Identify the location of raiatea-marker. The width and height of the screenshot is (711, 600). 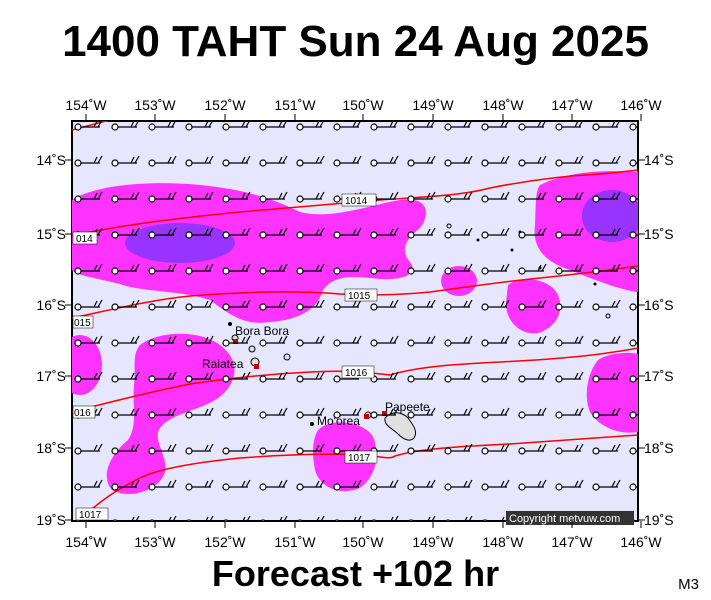
(256, 366).